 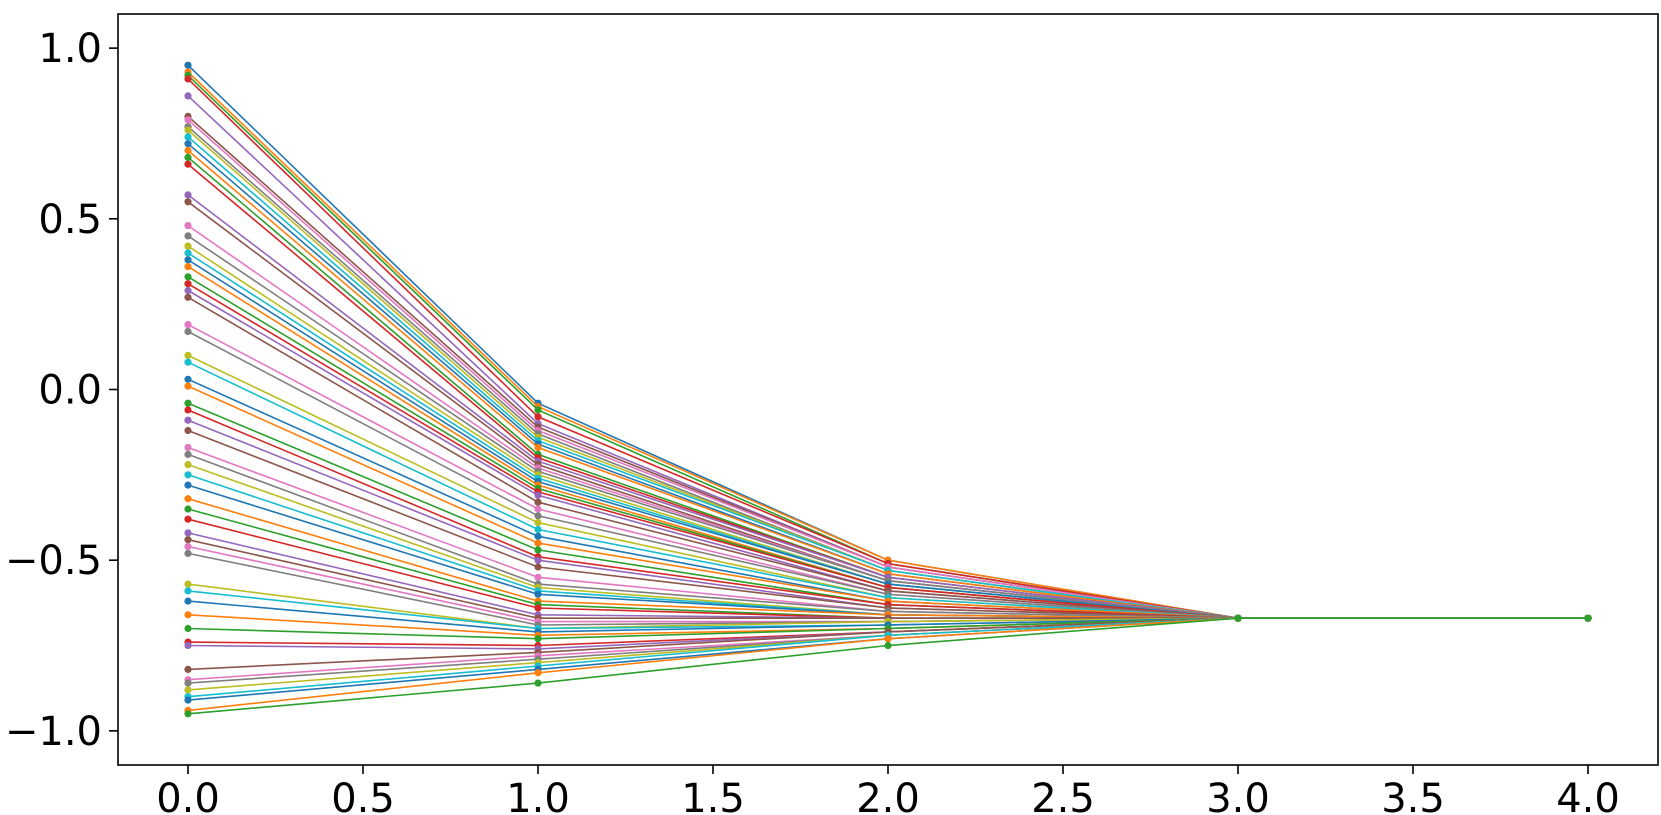 What do you see at coordinates (53, 732) in the screenshot?
I see `y-tick-label: −1.0` at bounding box center [53, 732].